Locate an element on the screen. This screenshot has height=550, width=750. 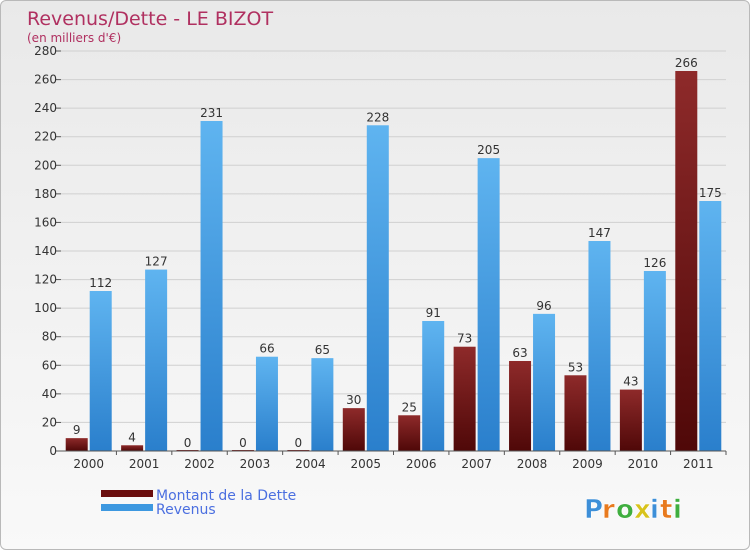
data-label: 73 is located at coordinates (464, 339).